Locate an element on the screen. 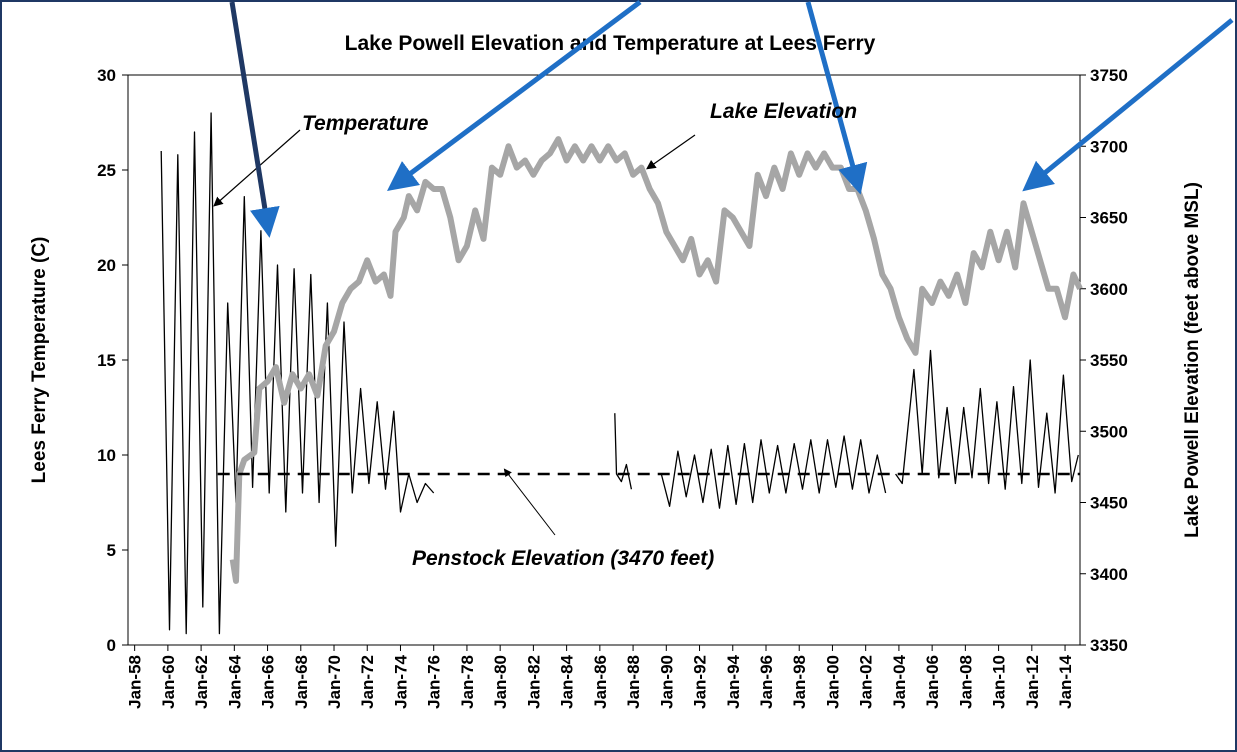  y-axis-label: Lees Ferry Temperature (C) is located at coordinates (39, 360).